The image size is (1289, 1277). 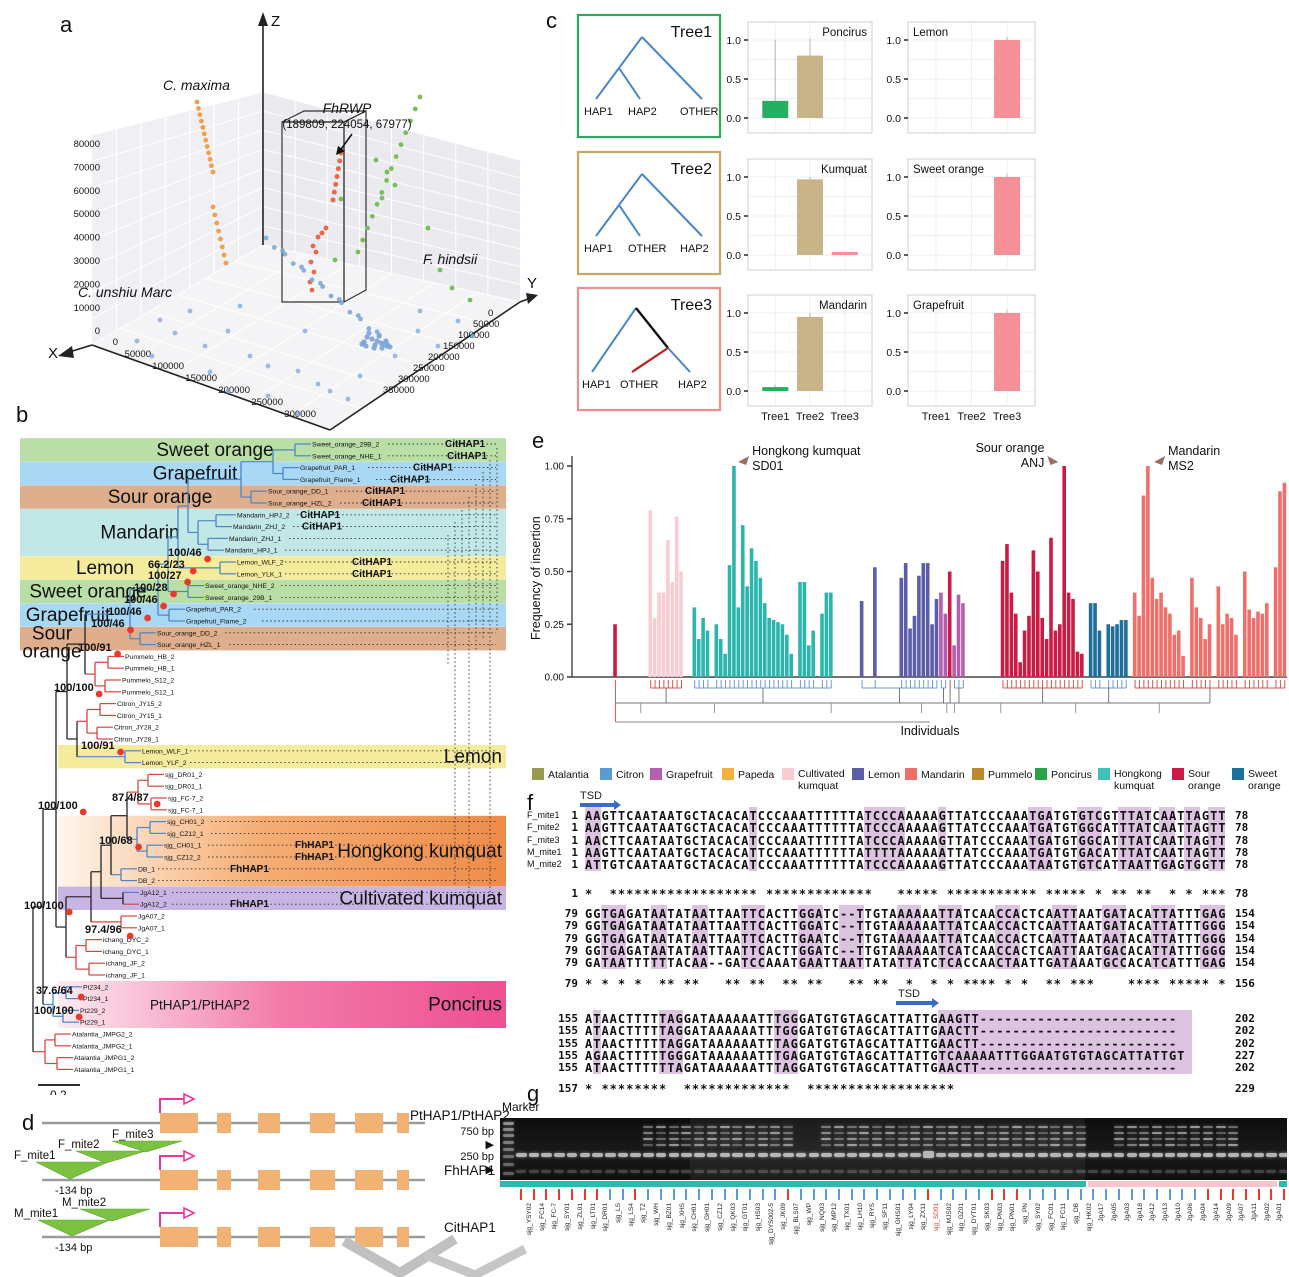 What do you see at coordinates (486, 324) in the screenshot?
I see `y-tick: 50000` at bounding box center [486, 324].